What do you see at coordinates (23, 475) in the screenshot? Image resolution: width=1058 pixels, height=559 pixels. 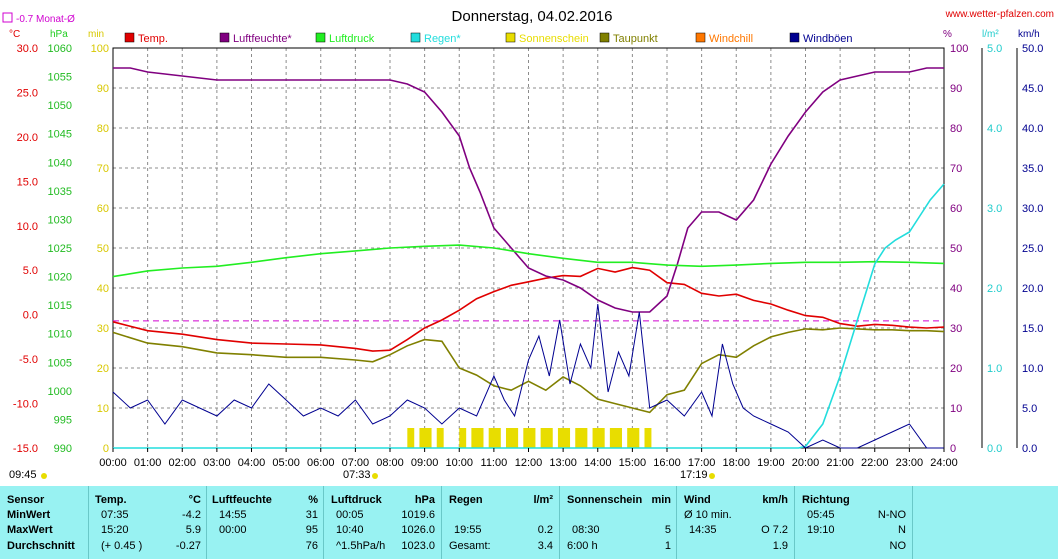 I see `sun-hours-label: 09:45` at bounding box center [23, 475].